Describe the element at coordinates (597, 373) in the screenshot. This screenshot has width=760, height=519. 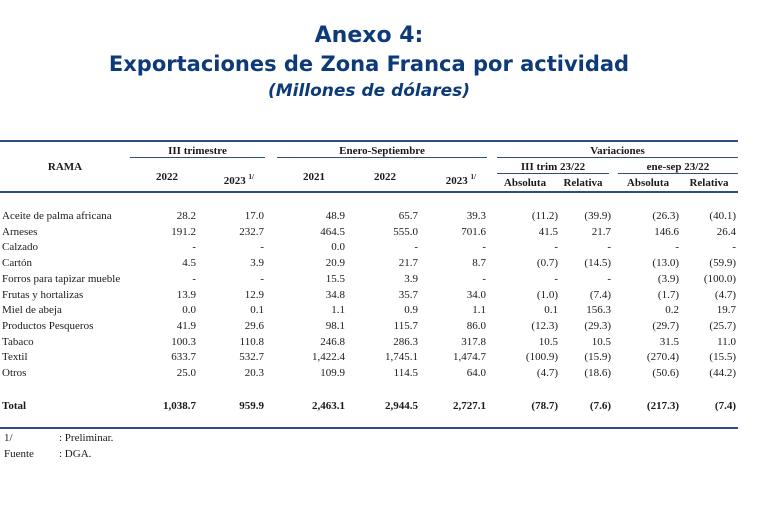
I see `trim-relativa-cell: (18.6)` at that location.